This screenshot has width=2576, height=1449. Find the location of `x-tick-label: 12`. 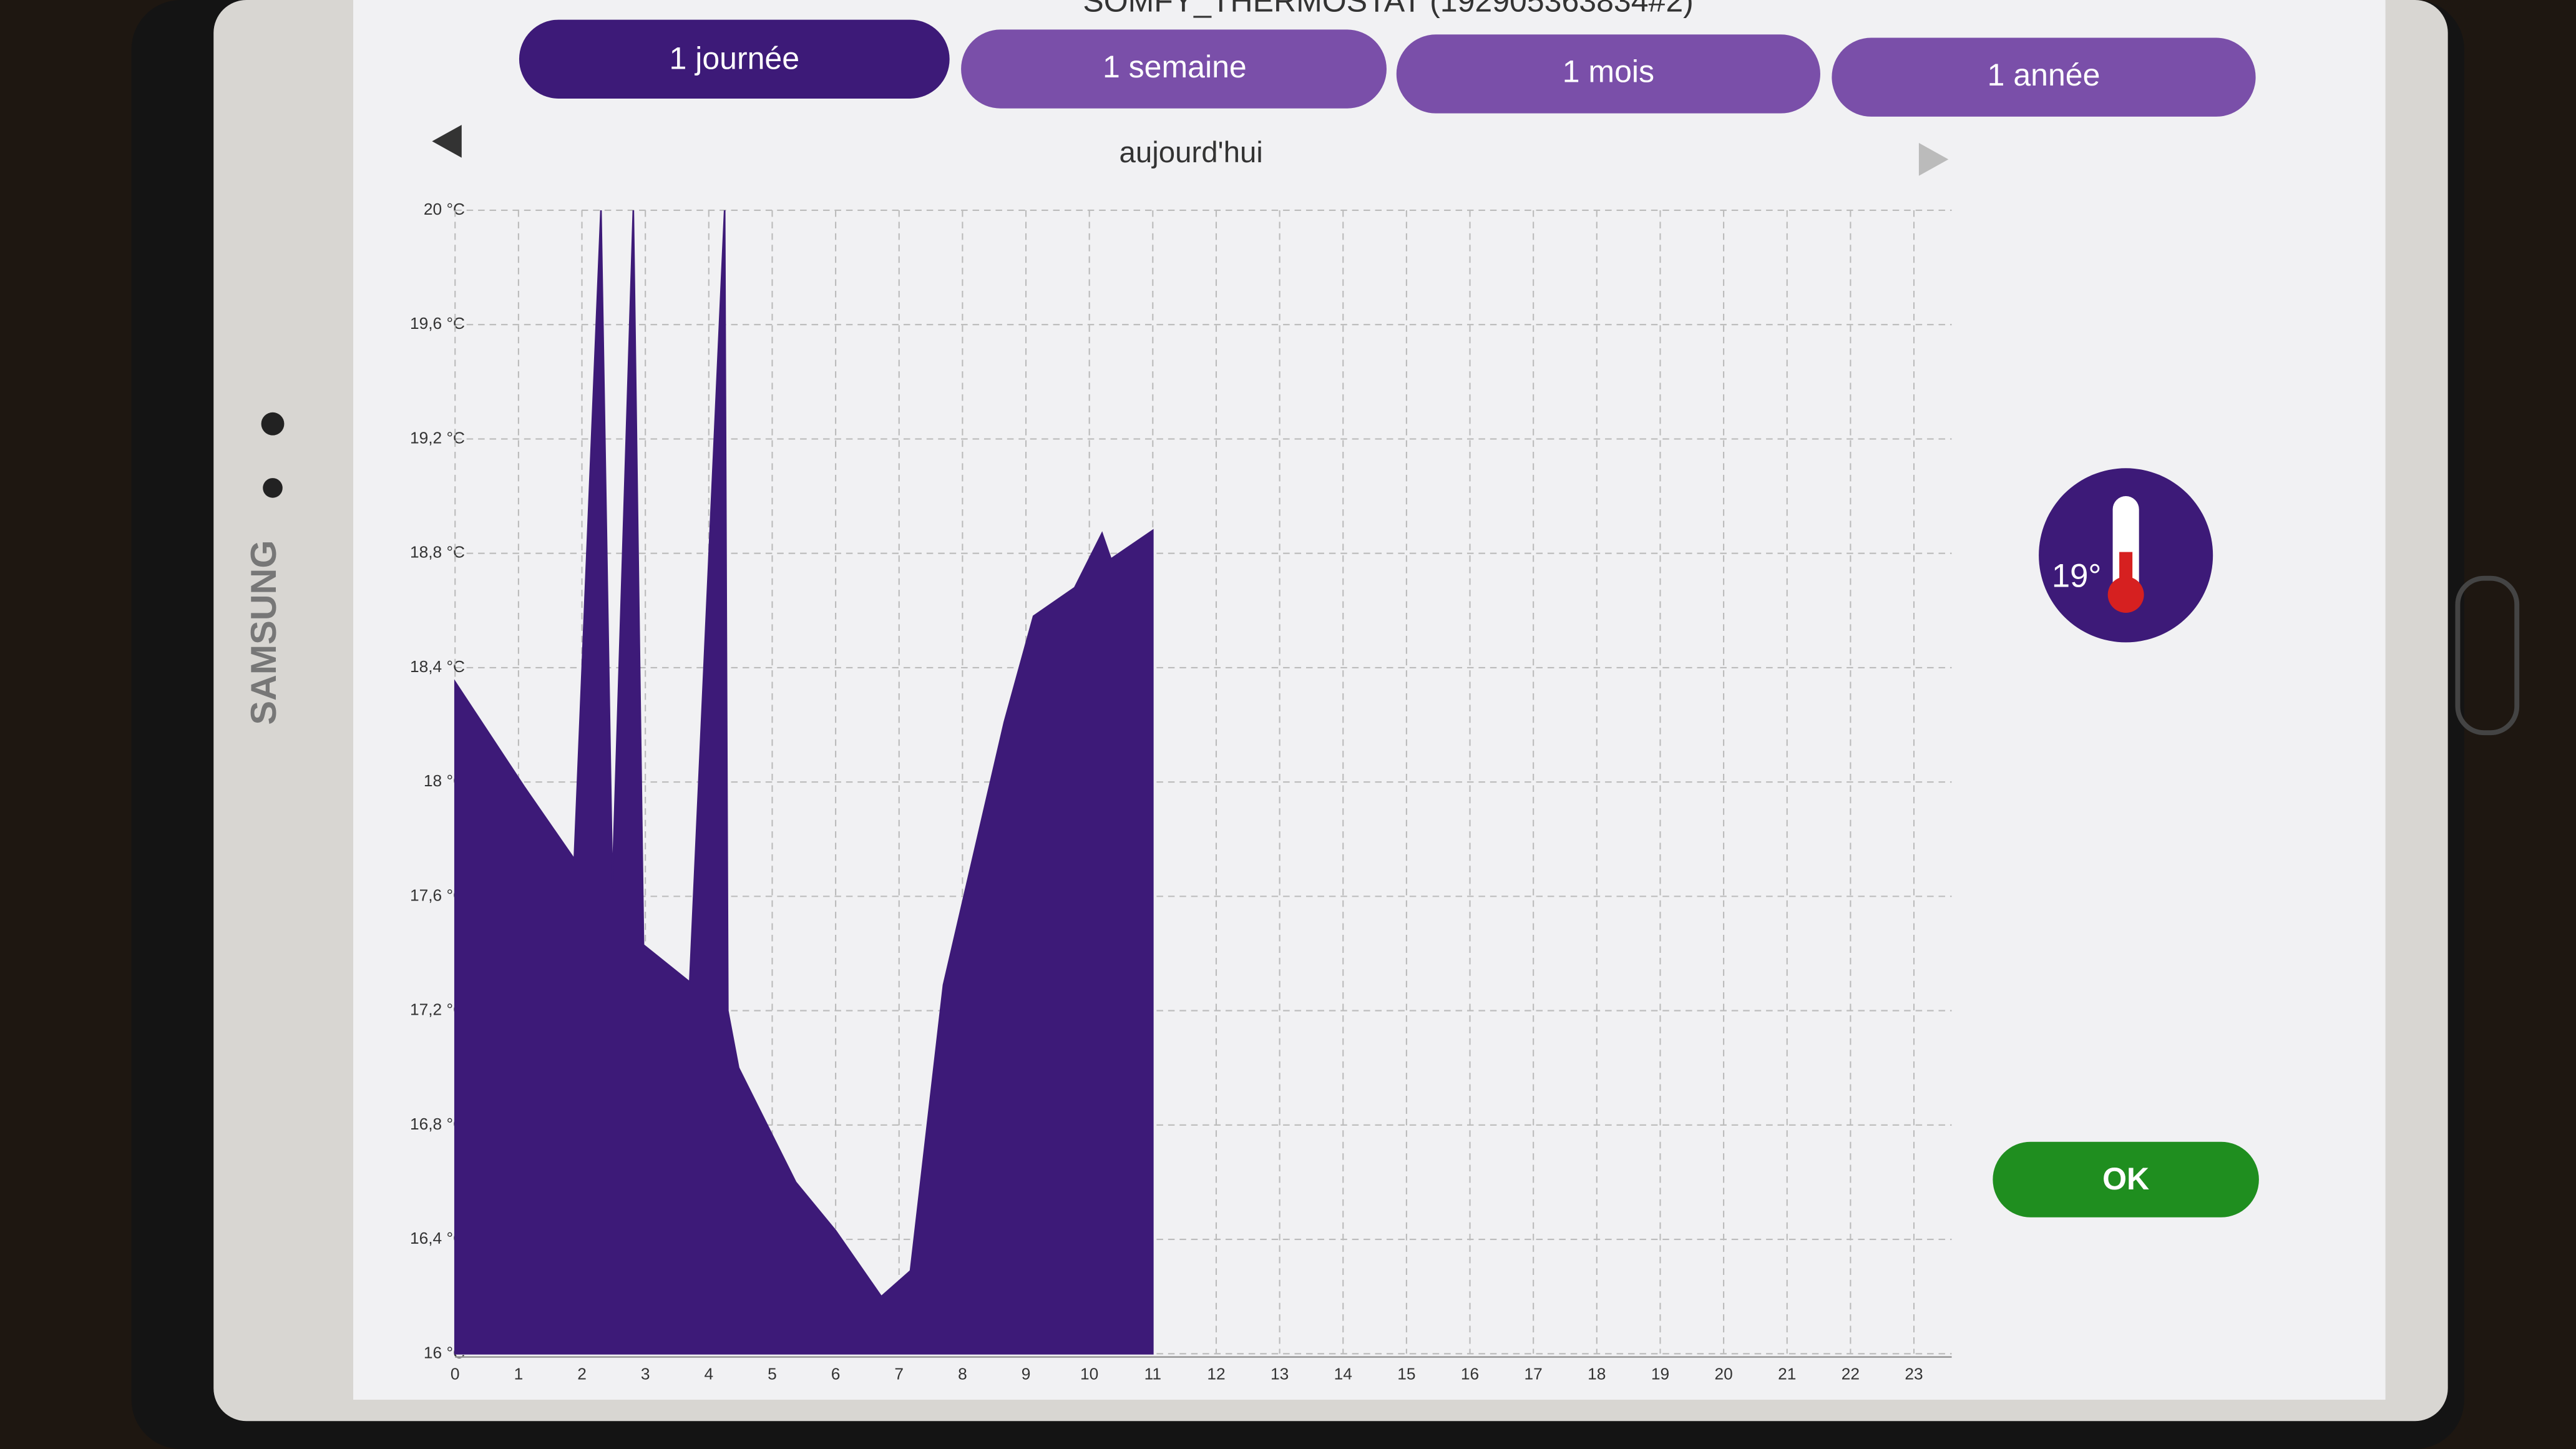

x-tick-label: 12 is located at coordinates (1216, 1373).